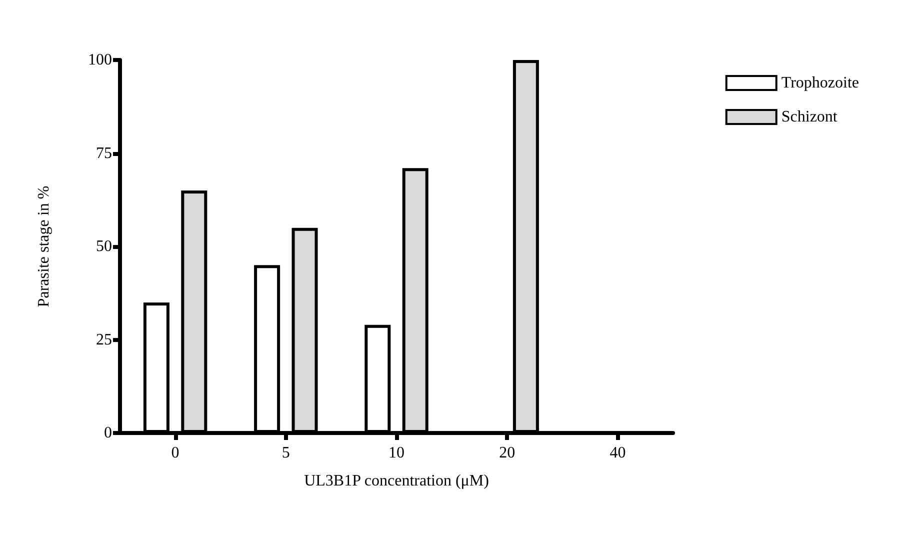 Image resolution: width=904 pixels, height=533 pixels. Describe the element at coordinates (820, 83) in the screenshot. I see `legend-label: Trophozoite` at that location.